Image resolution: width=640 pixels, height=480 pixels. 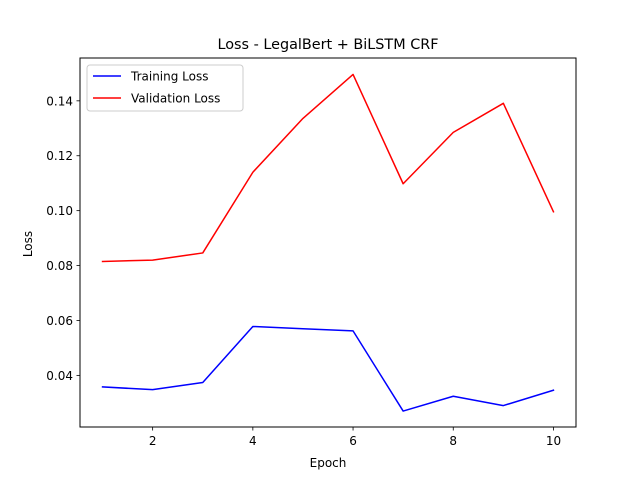 I want to click on legend-box, so click(x=165, y=88).